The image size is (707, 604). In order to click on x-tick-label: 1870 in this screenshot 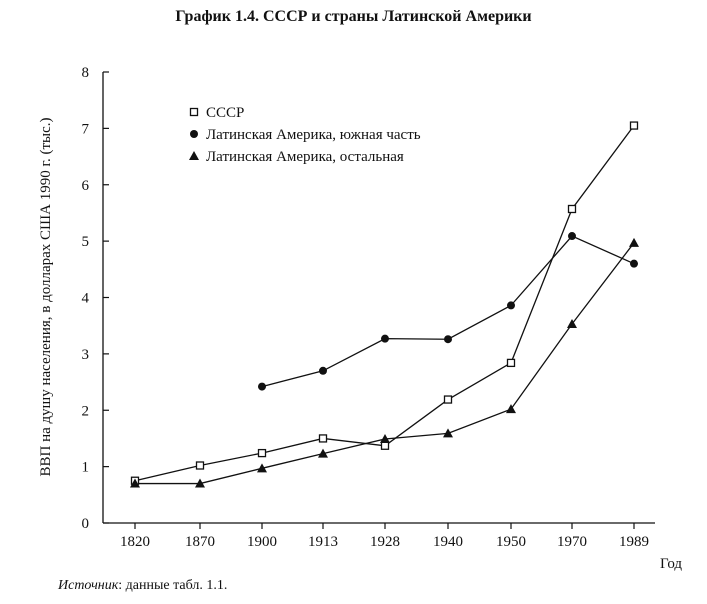, I will do `click(200, 542)`.